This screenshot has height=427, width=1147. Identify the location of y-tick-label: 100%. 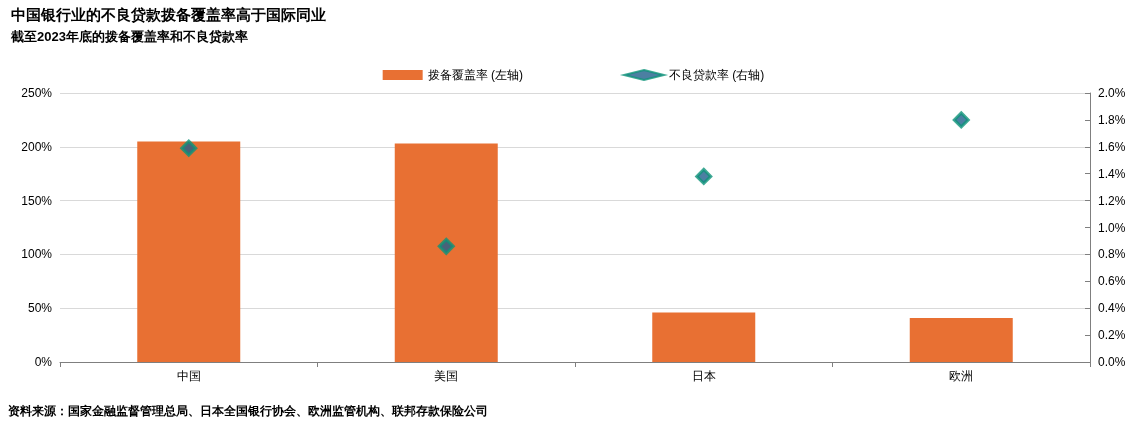
(37, 254).